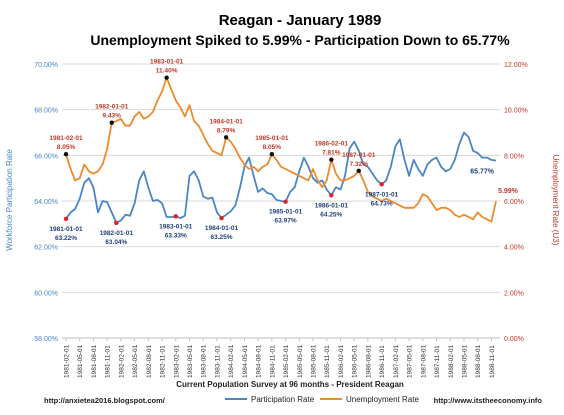  Describe the element at coordinates (217, 361) in the screenshot. I see `x-tick-label: 1983-11-01` at that location.